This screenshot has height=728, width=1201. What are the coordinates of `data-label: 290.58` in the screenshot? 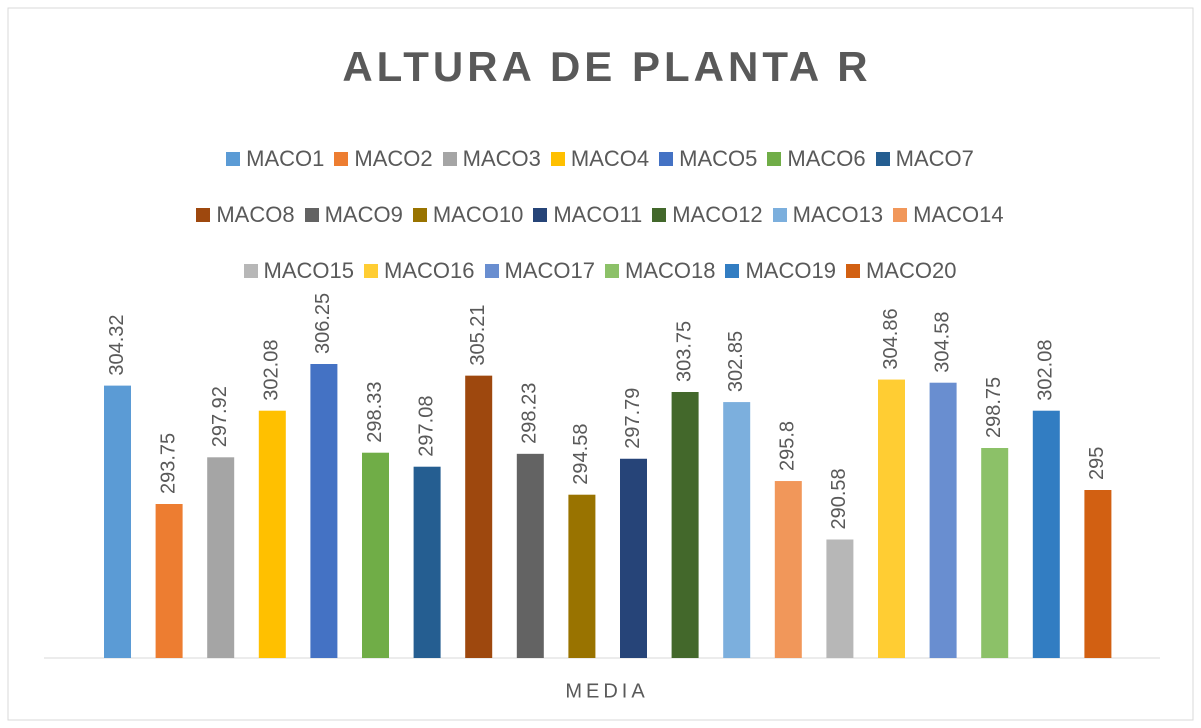 It's located at (839, 498).